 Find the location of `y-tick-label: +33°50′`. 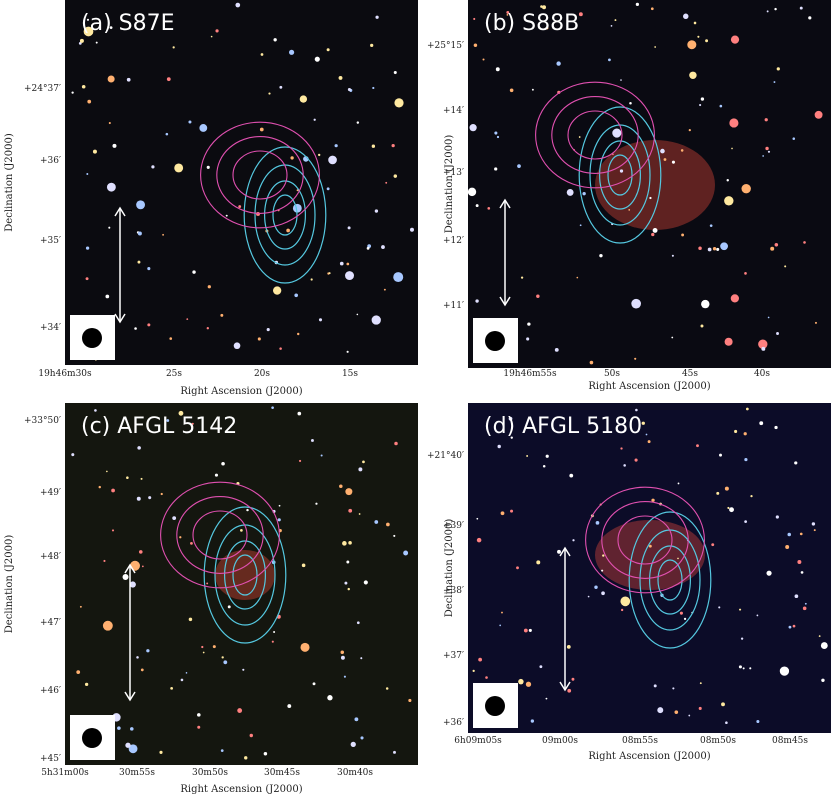

y-tick-label: +33°50′ is located at coordinates (42, 421).